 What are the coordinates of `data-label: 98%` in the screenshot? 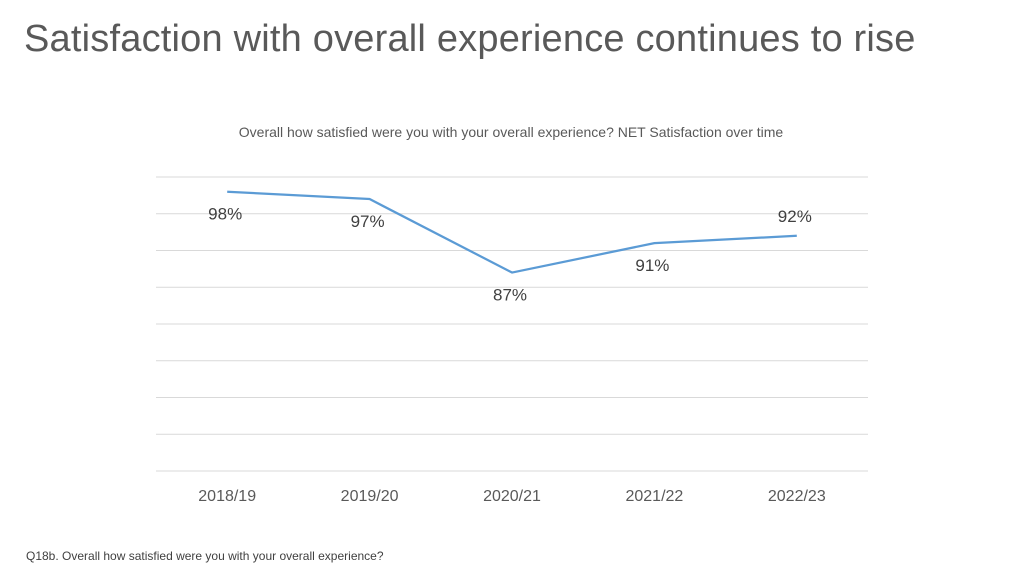 It's located at (225, 214).